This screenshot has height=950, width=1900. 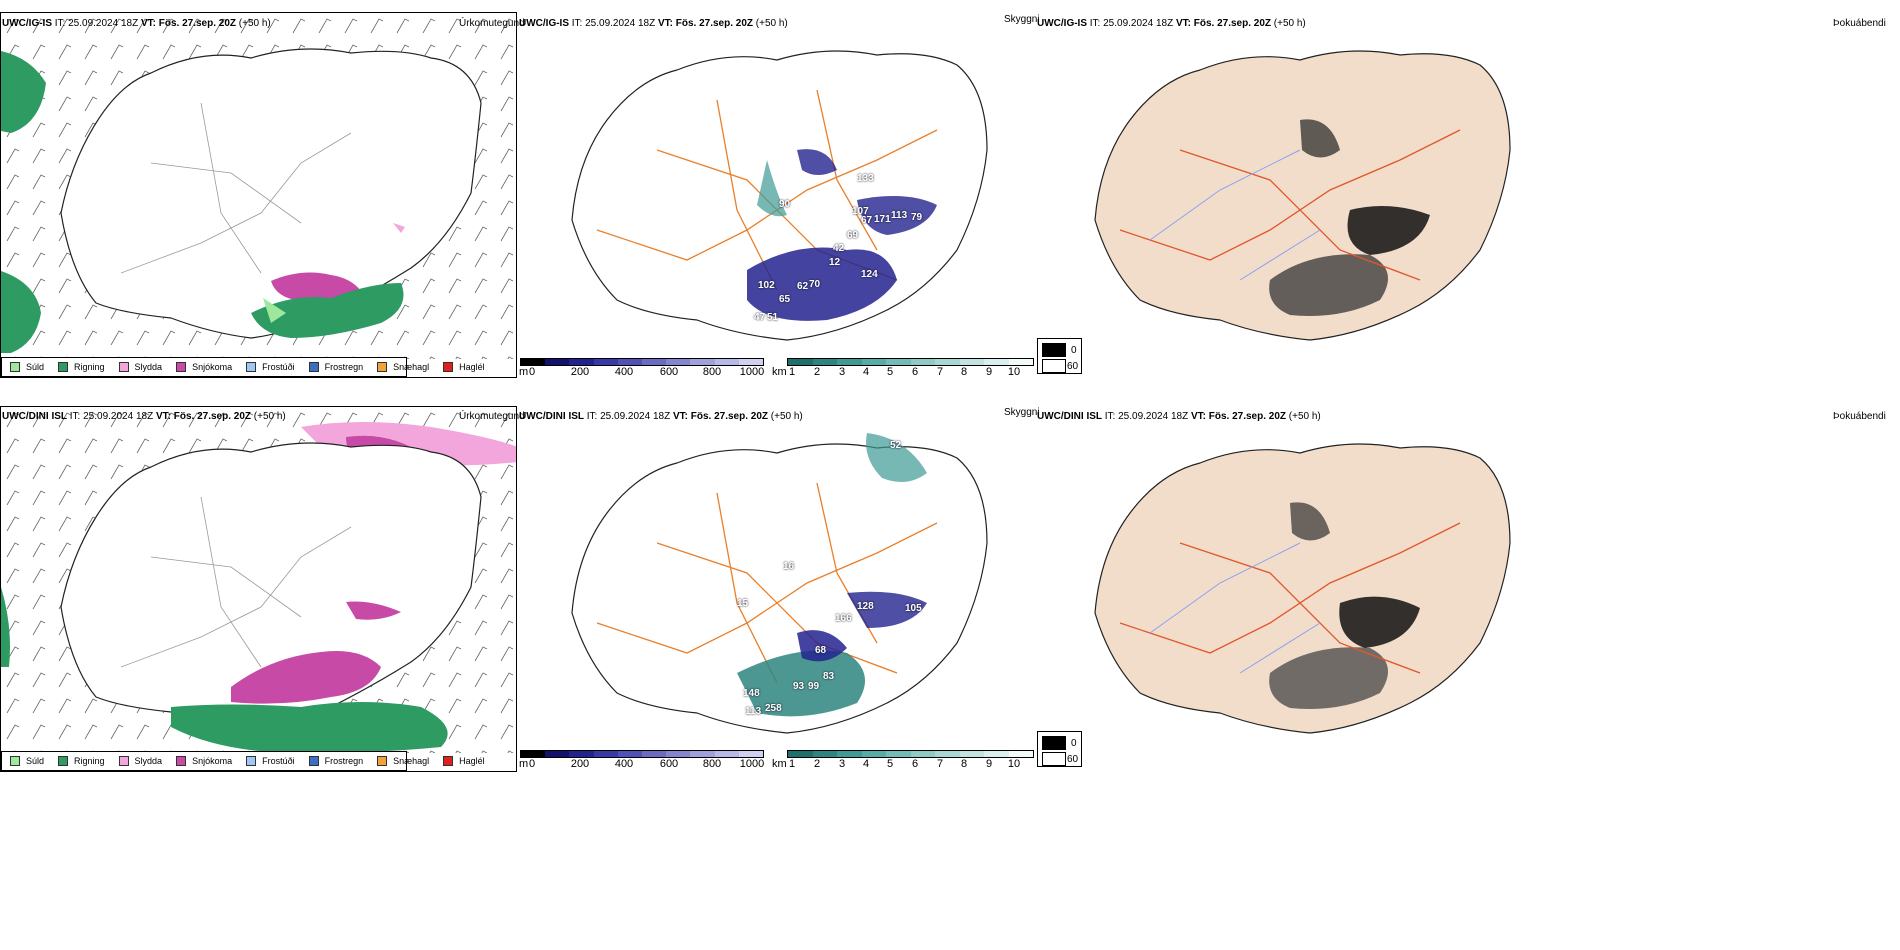 I want to click on cloud-value: 171, so click(x=882, y=219).